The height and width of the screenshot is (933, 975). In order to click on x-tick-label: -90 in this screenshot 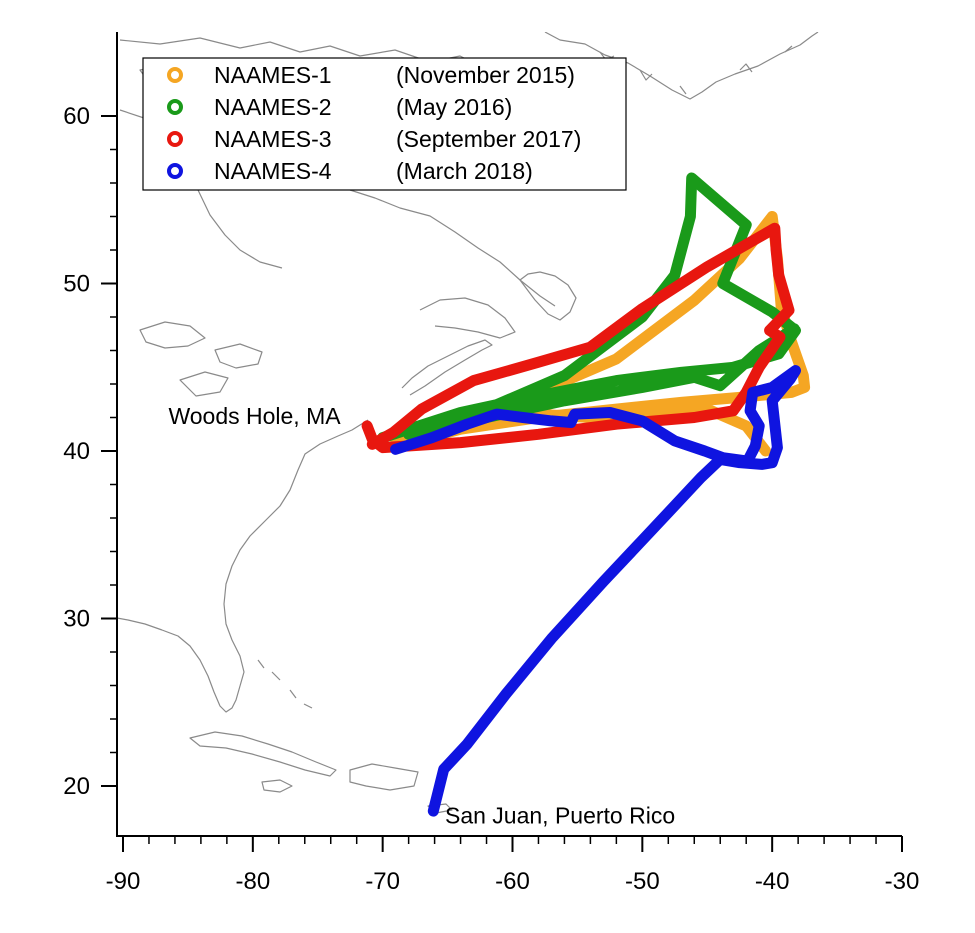, I will do `click(123, 881)`.